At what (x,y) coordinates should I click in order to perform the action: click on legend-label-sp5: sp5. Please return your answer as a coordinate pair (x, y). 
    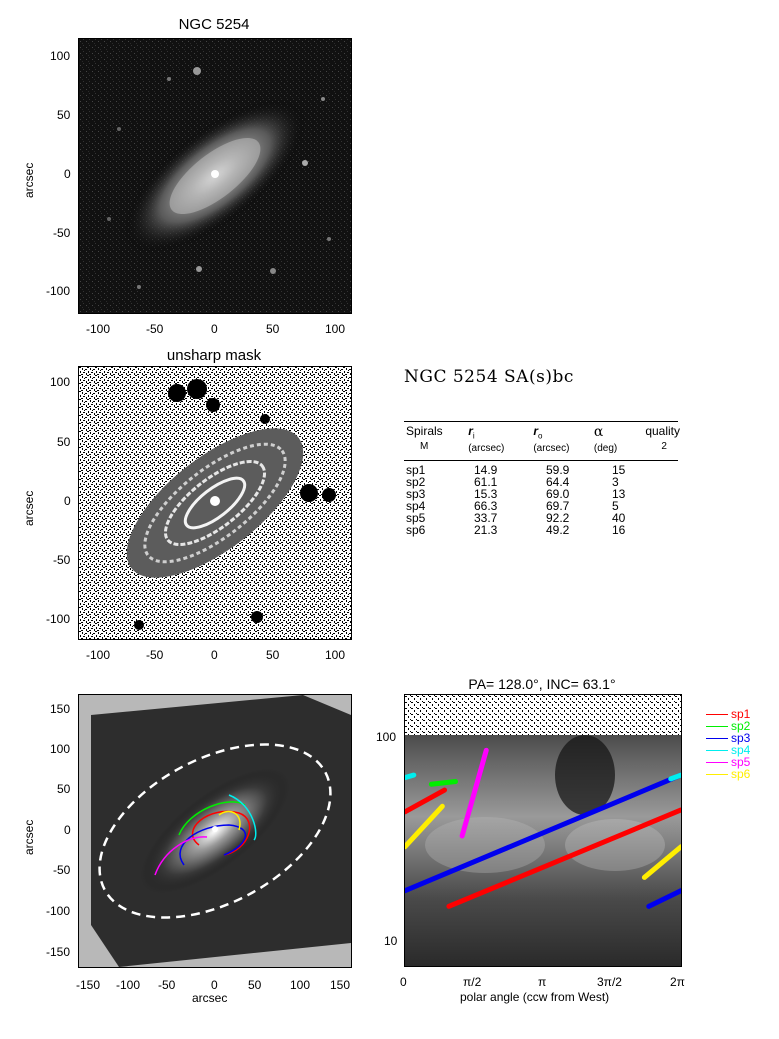
    Looking at the image, I should click on (741, 762).